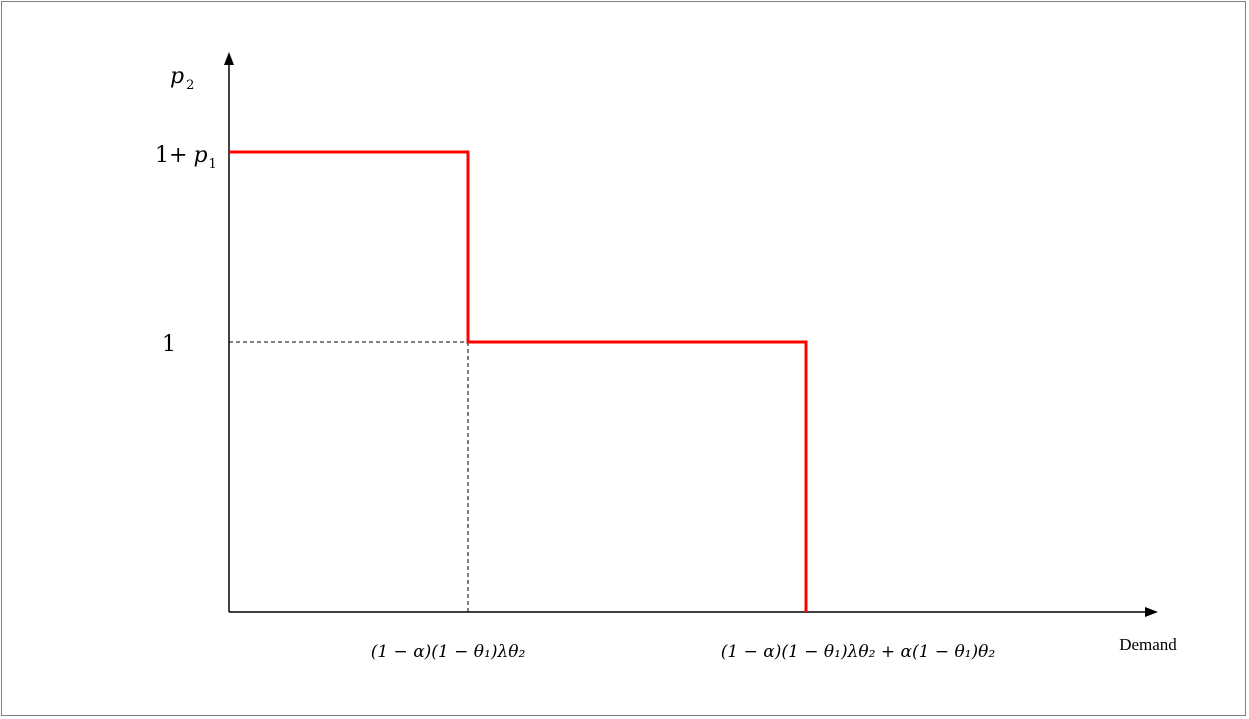  Describe the element at coordinates (186, 157) in the screenshot. I see `y-tick-high-label: 1+ p1` at that location.